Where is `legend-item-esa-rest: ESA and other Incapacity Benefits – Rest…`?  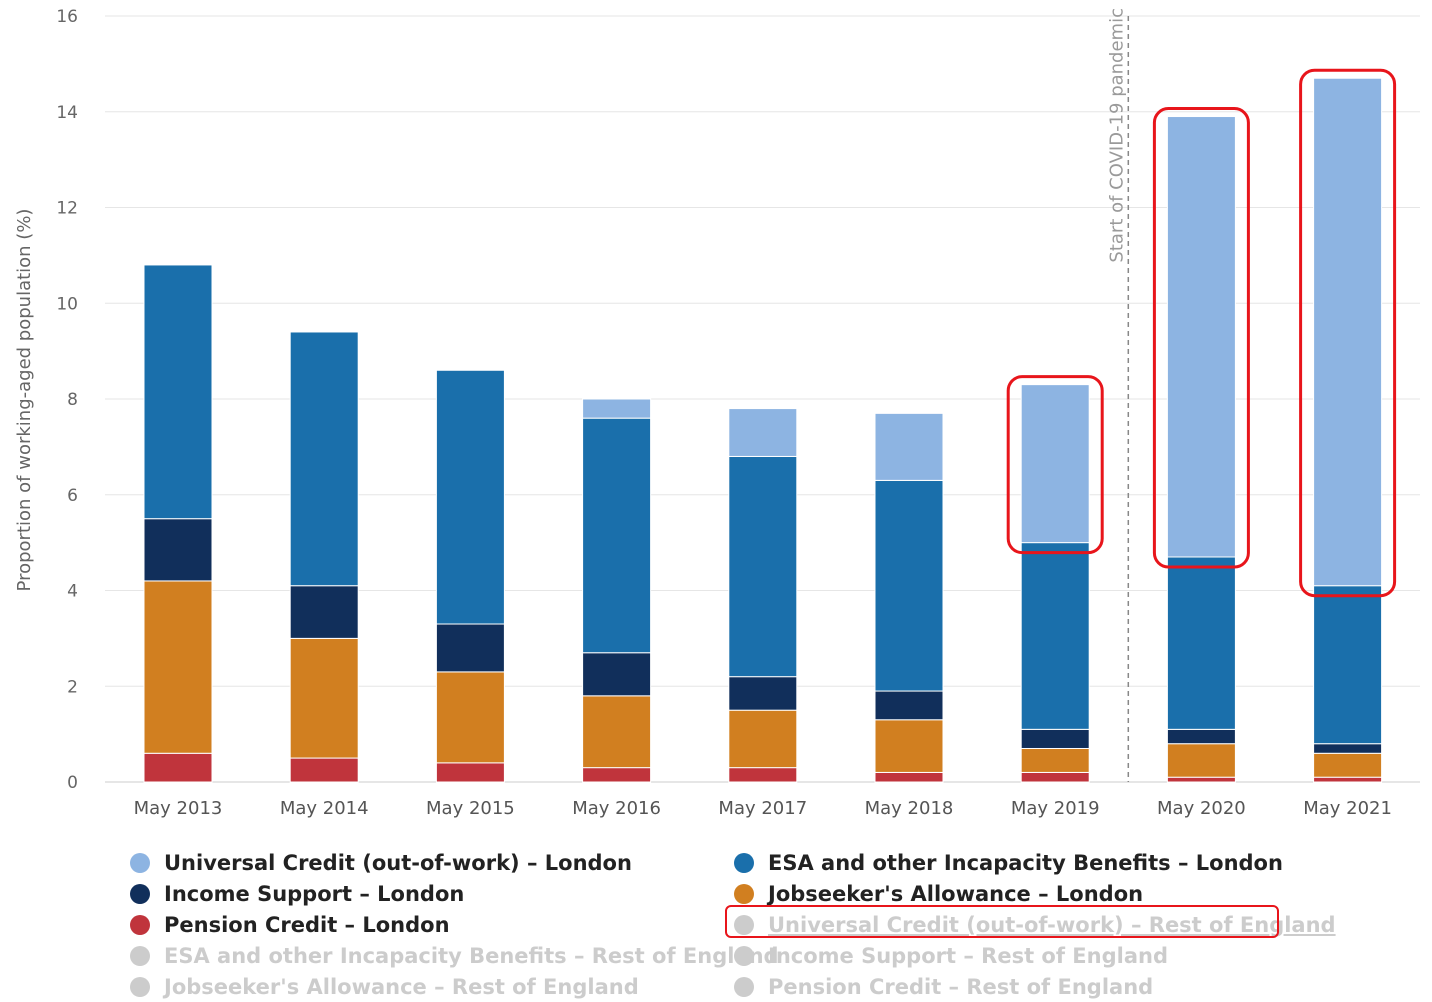
legend-item-esa-rest: ESA and other Incapacity Benefits – Rest… is located at coordinates (454, 956).